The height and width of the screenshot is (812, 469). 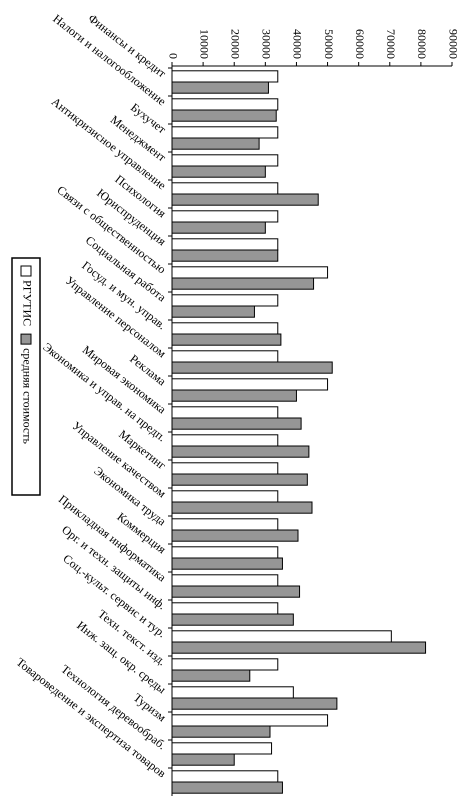 I want to click on y-tick-label: 10000, so click(x=204, y=44).